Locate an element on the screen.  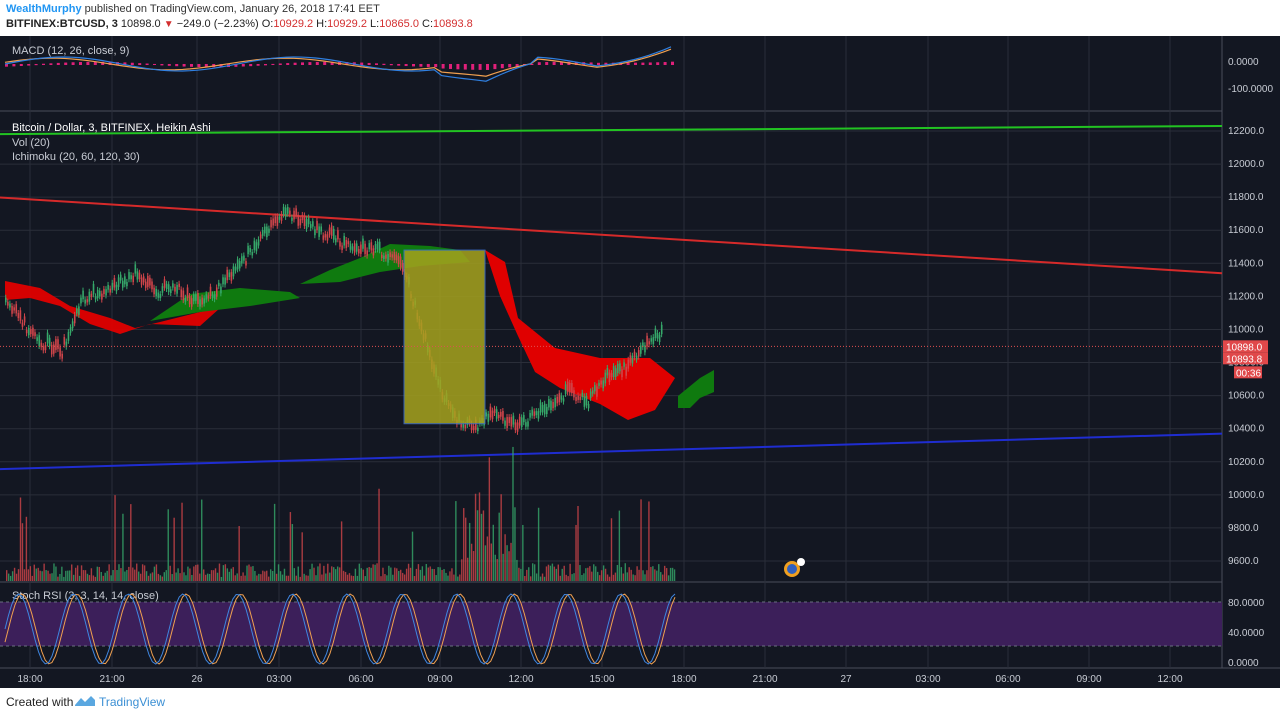
stoch-rsi-tick-label: 40.0000 is located at coordinates (1246, 633).